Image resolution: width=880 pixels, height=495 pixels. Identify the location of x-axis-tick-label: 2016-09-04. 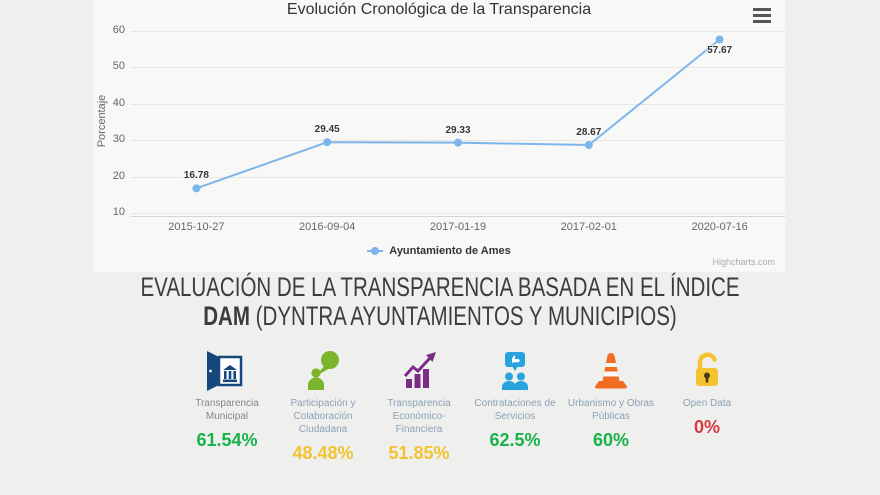
(327, 227).